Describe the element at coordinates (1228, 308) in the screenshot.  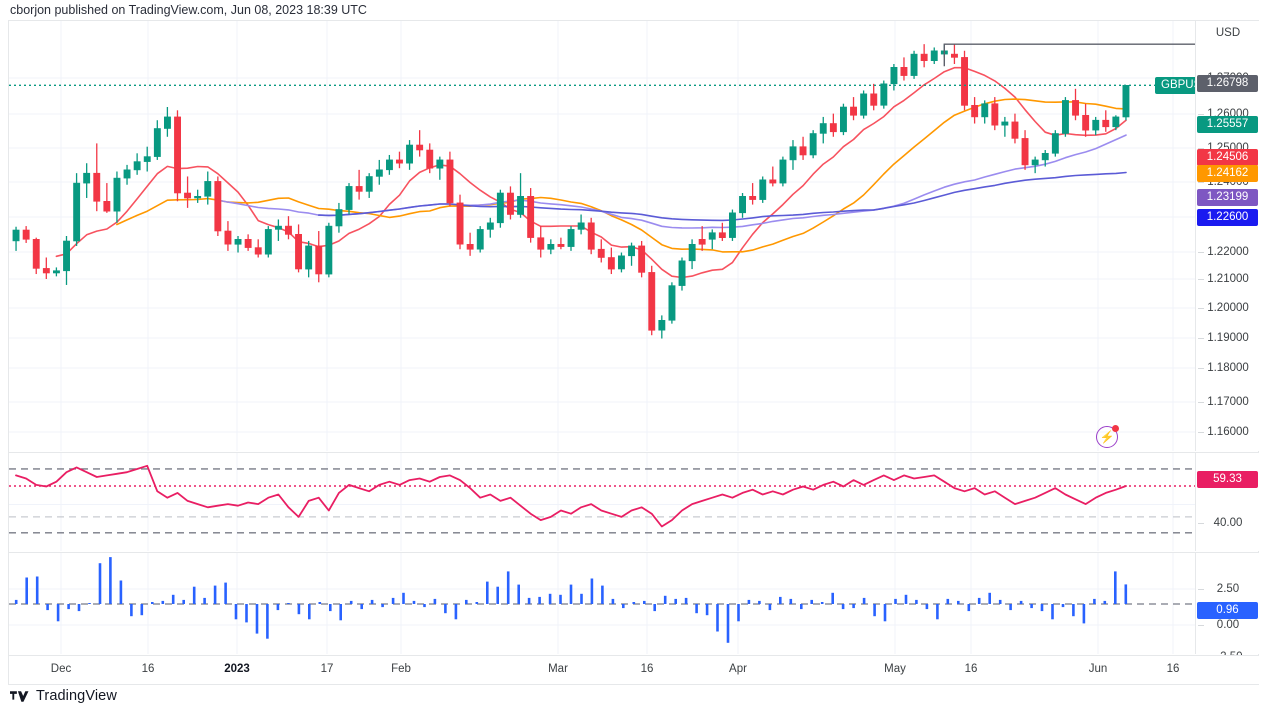
I see `axis-tick-label: 1.20000` at that location.